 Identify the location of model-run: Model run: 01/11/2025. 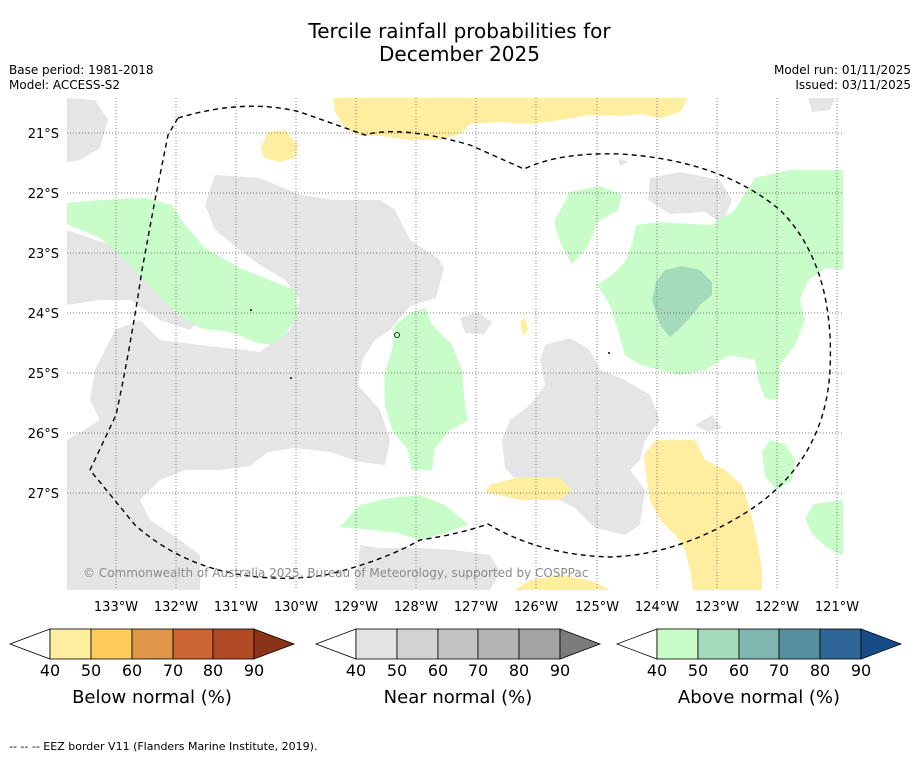
(842, 70).